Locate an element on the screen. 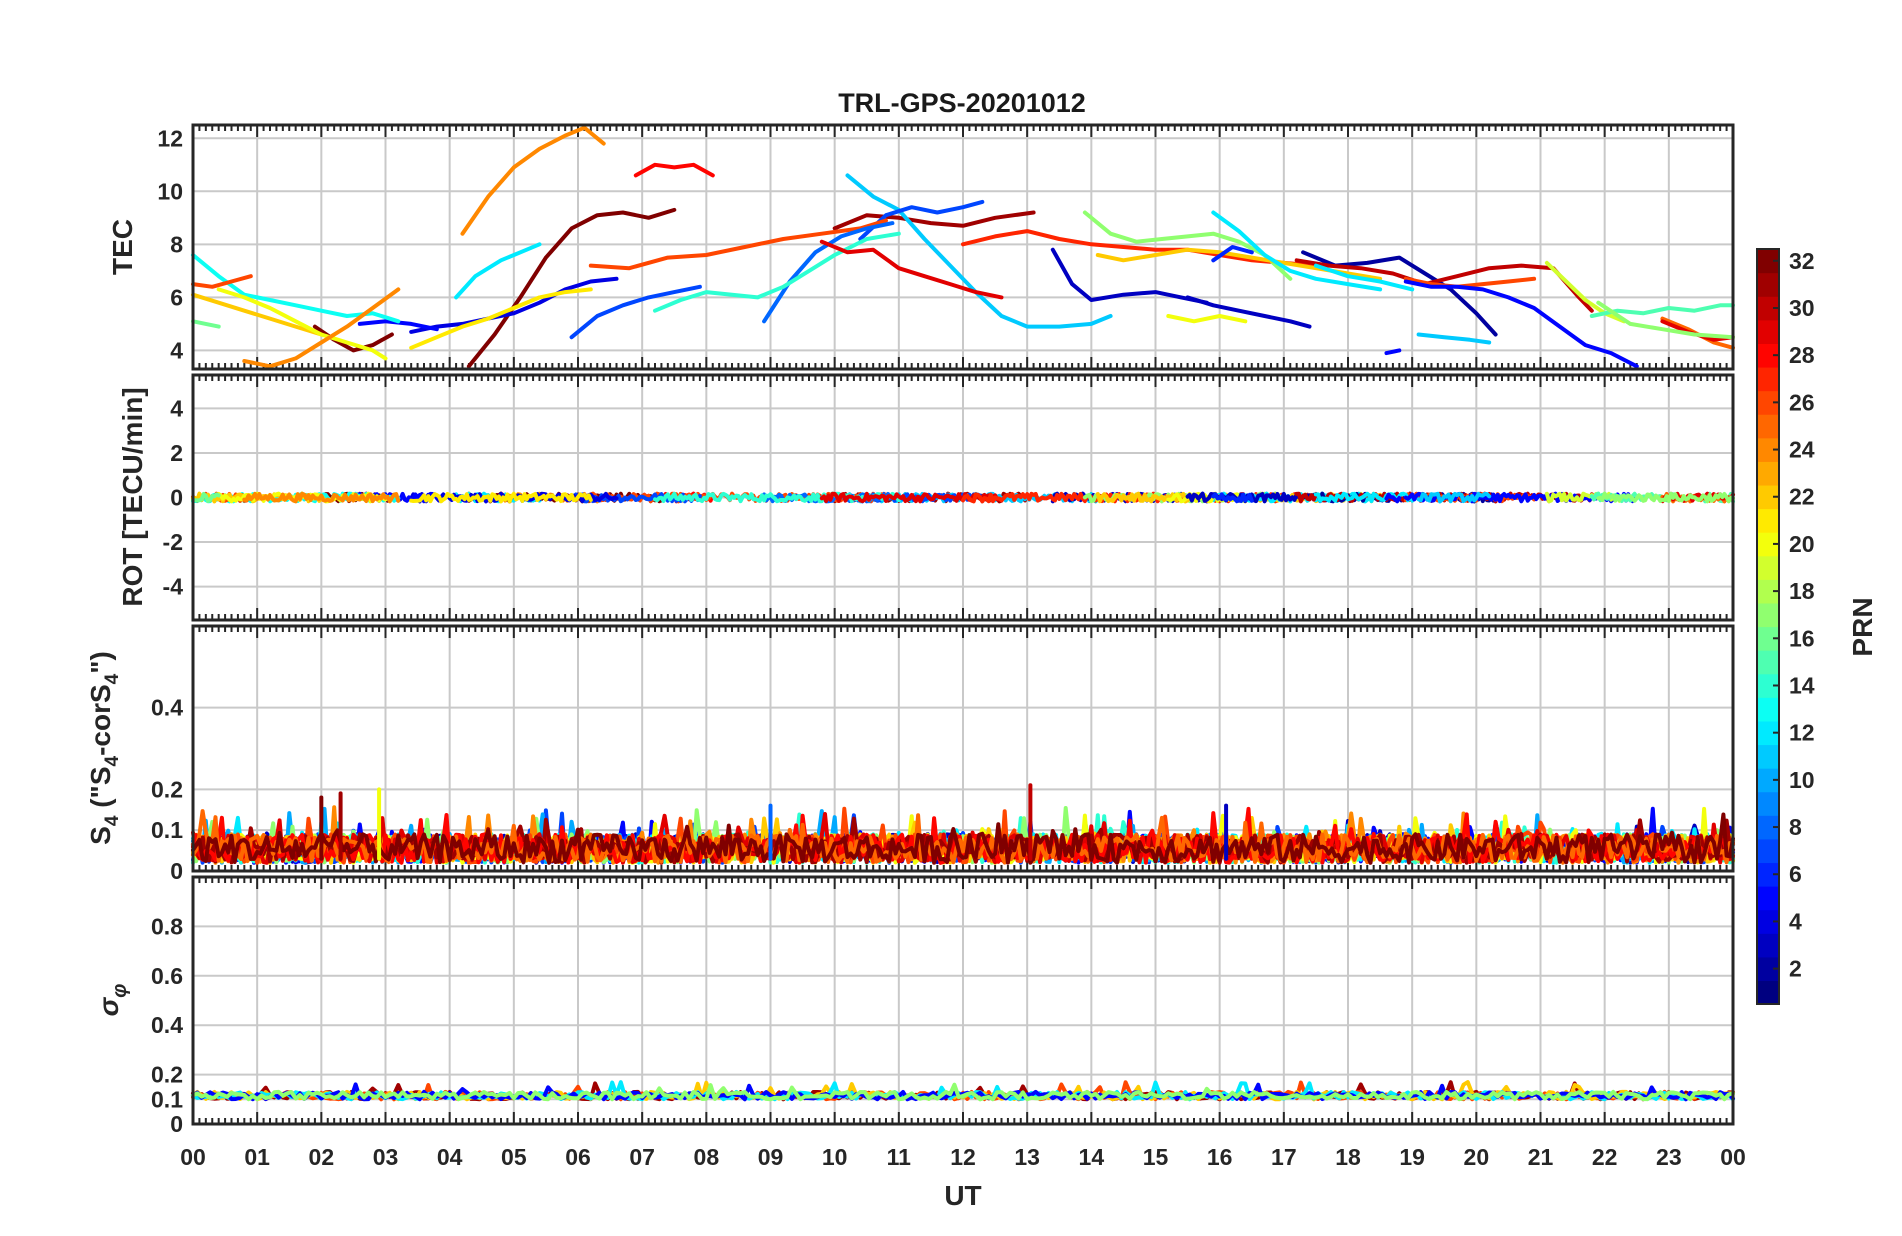 Image resolution: width=1902 pixels, height=1236 pixels. x-tick-label: 15 is located at coordinates (1156, 1157).